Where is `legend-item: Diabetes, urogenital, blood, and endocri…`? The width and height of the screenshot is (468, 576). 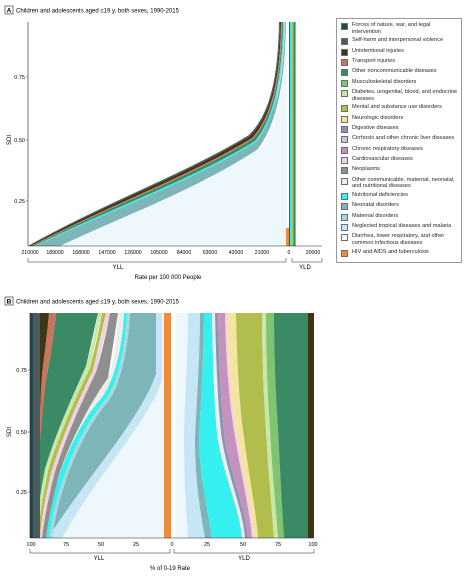 legend-item: Diabetes, urogenital, blood, and endocri… is located at coordinates (399, 95).